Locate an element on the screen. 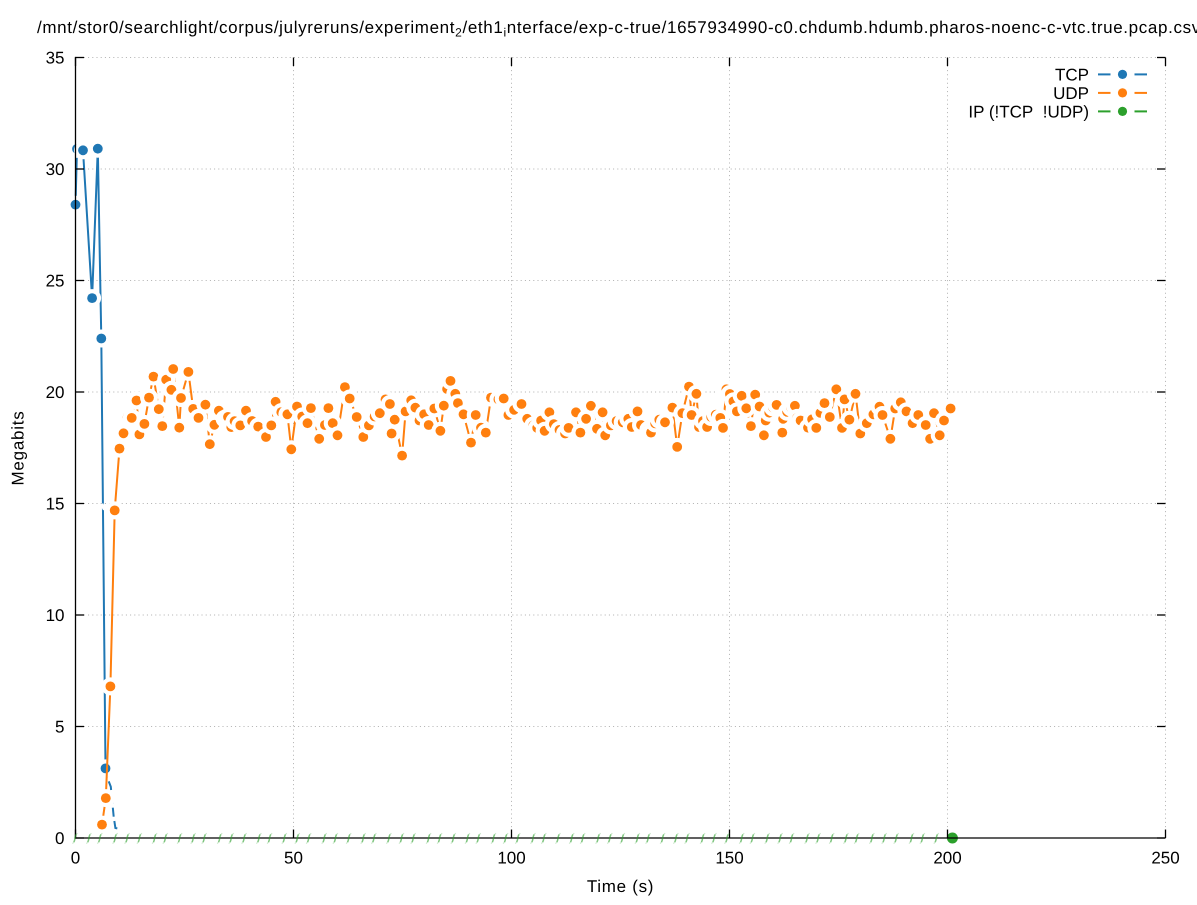  svg-text: TCP is located at coordinates (1072, 74).